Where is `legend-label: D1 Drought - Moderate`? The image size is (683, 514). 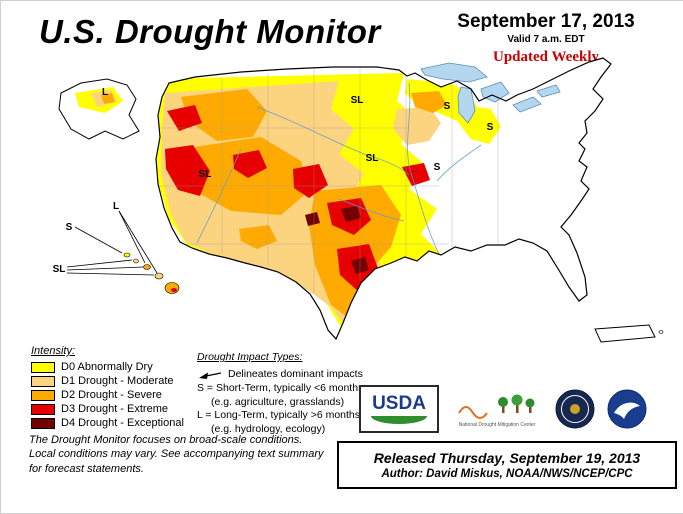
legend-label: D1 Drought - Moderate is located at coordinates (117, 381).